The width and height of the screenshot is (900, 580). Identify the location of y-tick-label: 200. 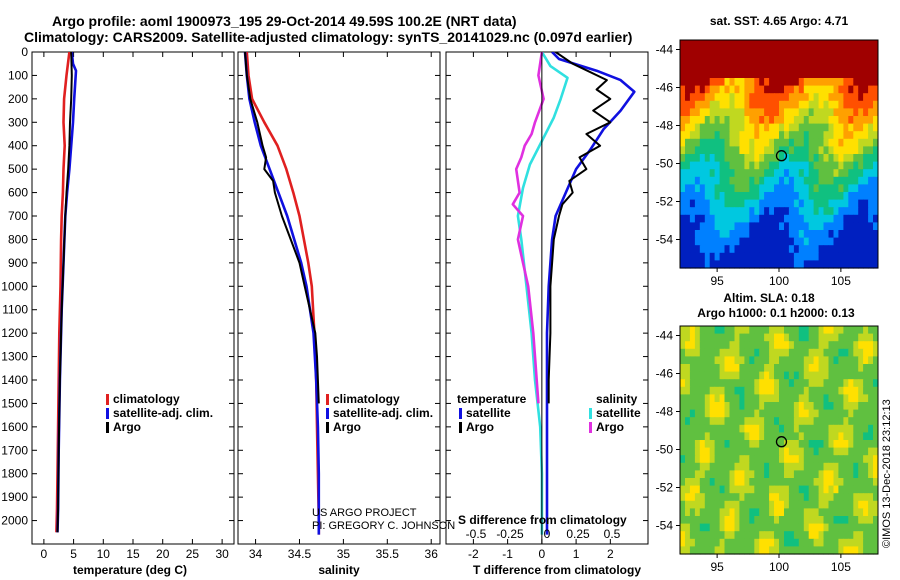
(18, 99).